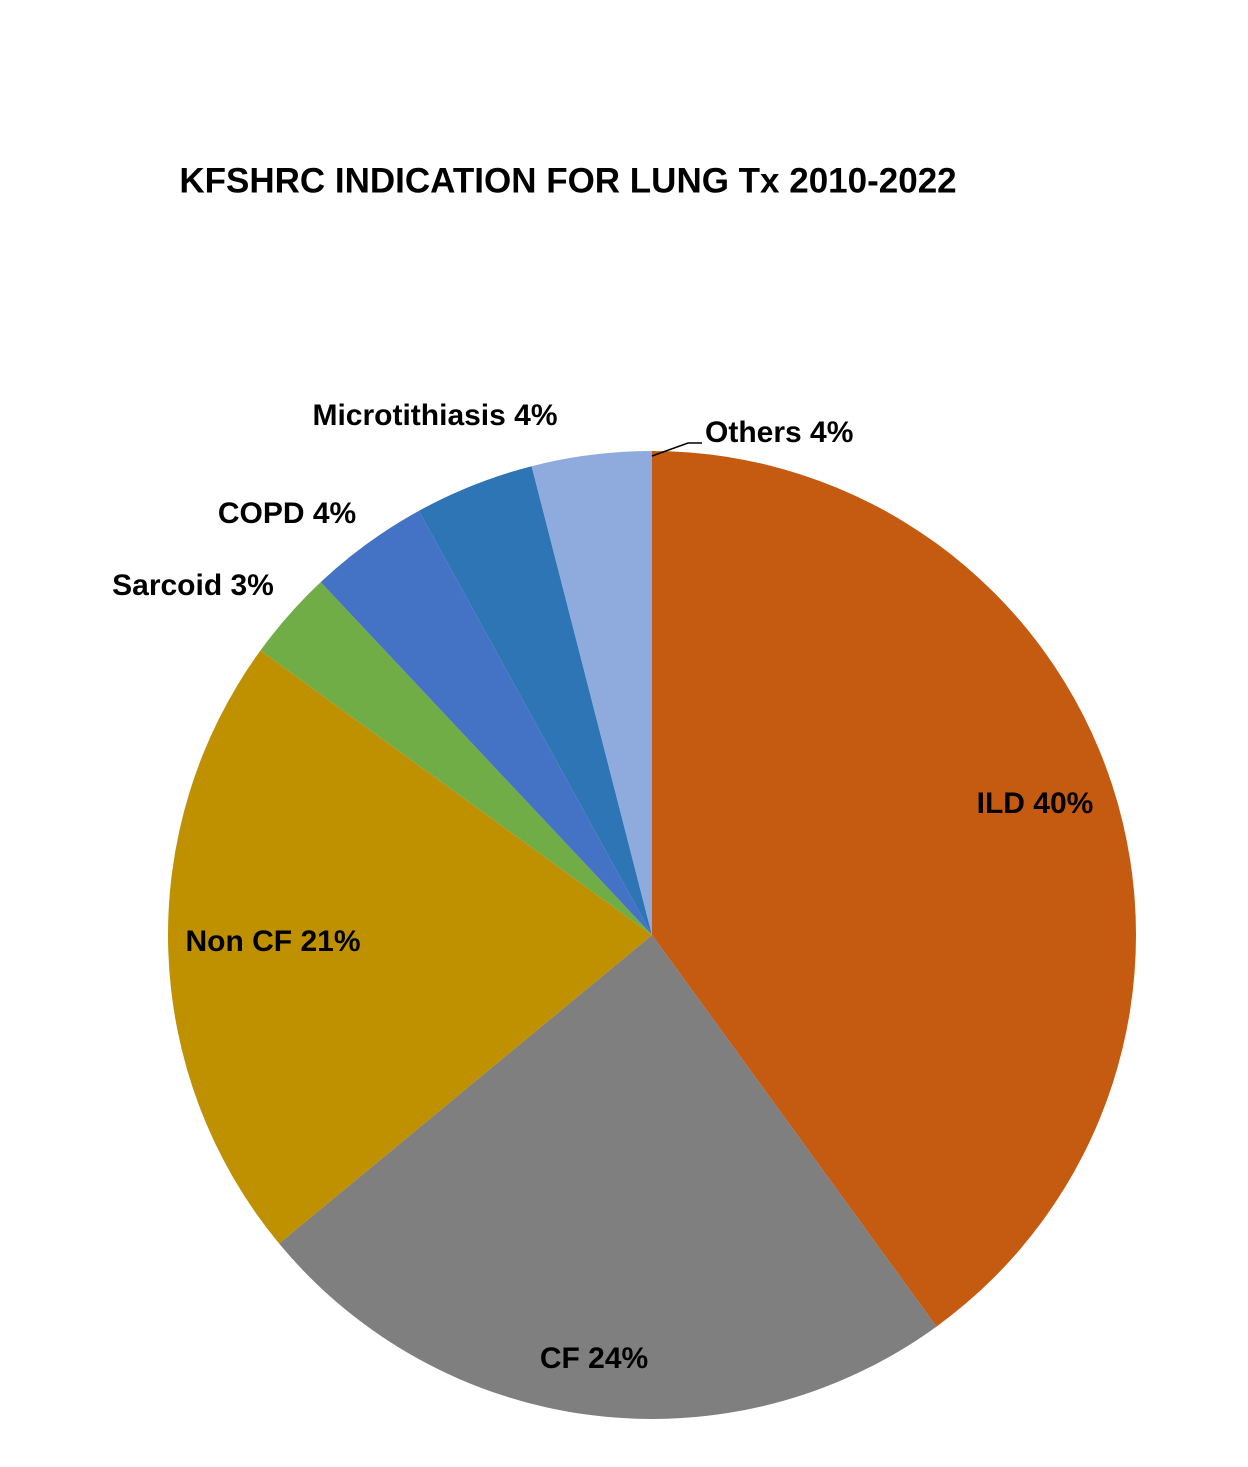 This screenshot has height=1467, width=1248. Describe the element at coordinates (272, 941) in the screenshot. I see `data-label: Non CF 21%` at that location.